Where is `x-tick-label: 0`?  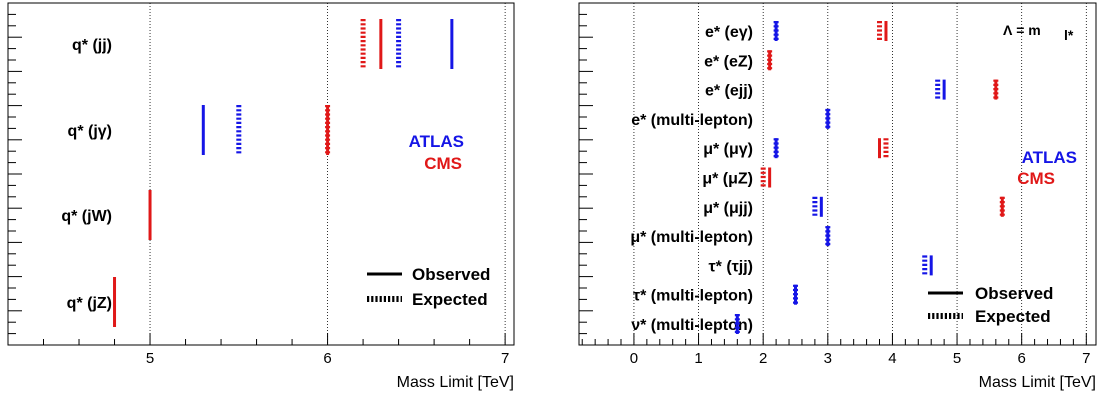 x-tick-label: 0 is located at coordinates (634, 358).